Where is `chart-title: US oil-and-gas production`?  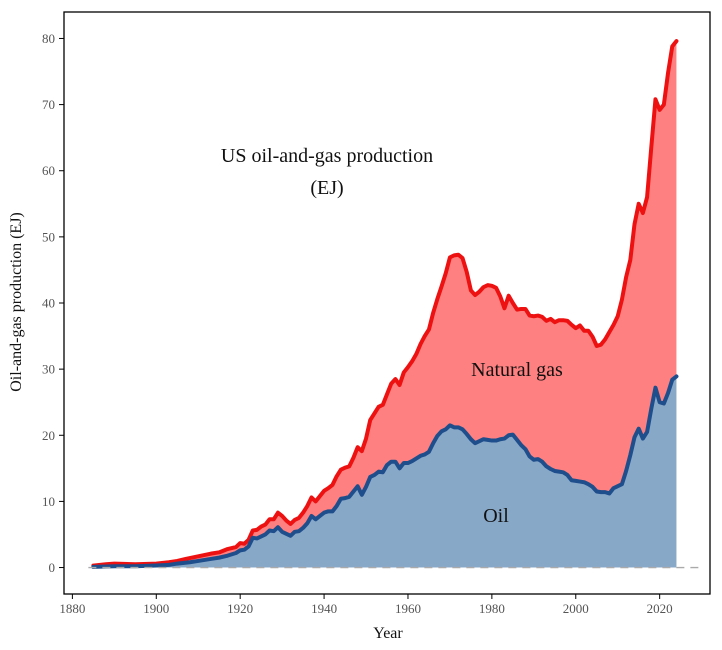
chart-title: US oil-and-gas production is located at coordinates (327, 156).